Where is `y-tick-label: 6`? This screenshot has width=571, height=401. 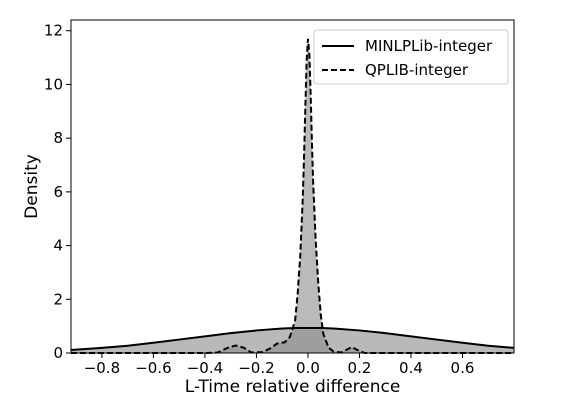 y-tick-label: 6 is located at coordinates (58, 192).